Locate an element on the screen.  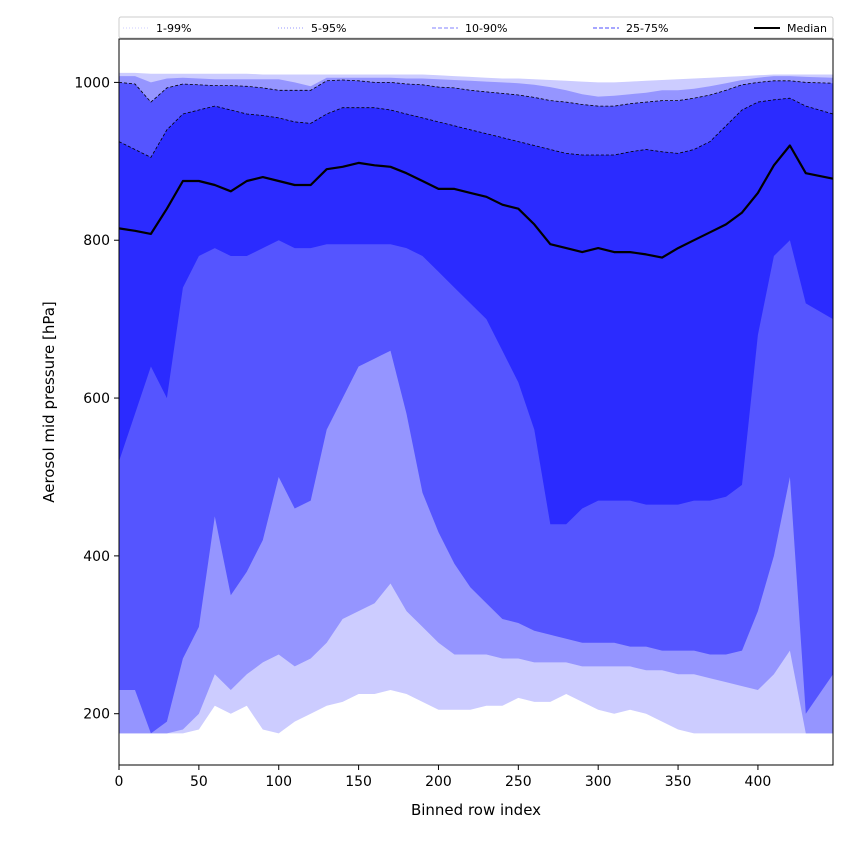
x-tick-label: 400 is located at coordinates (758, 782).